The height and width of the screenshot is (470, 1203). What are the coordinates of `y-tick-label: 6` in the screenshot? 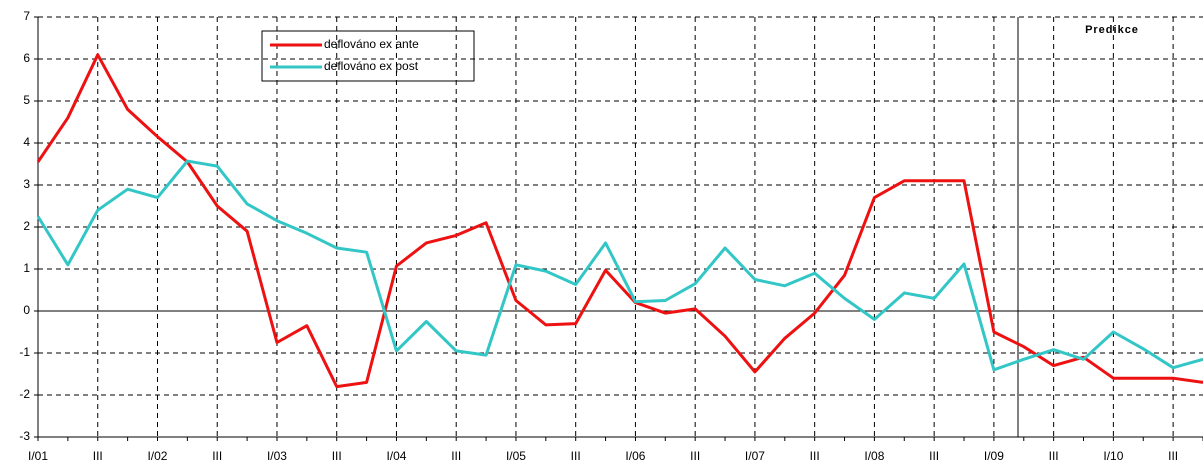 It's located at (26, 58).